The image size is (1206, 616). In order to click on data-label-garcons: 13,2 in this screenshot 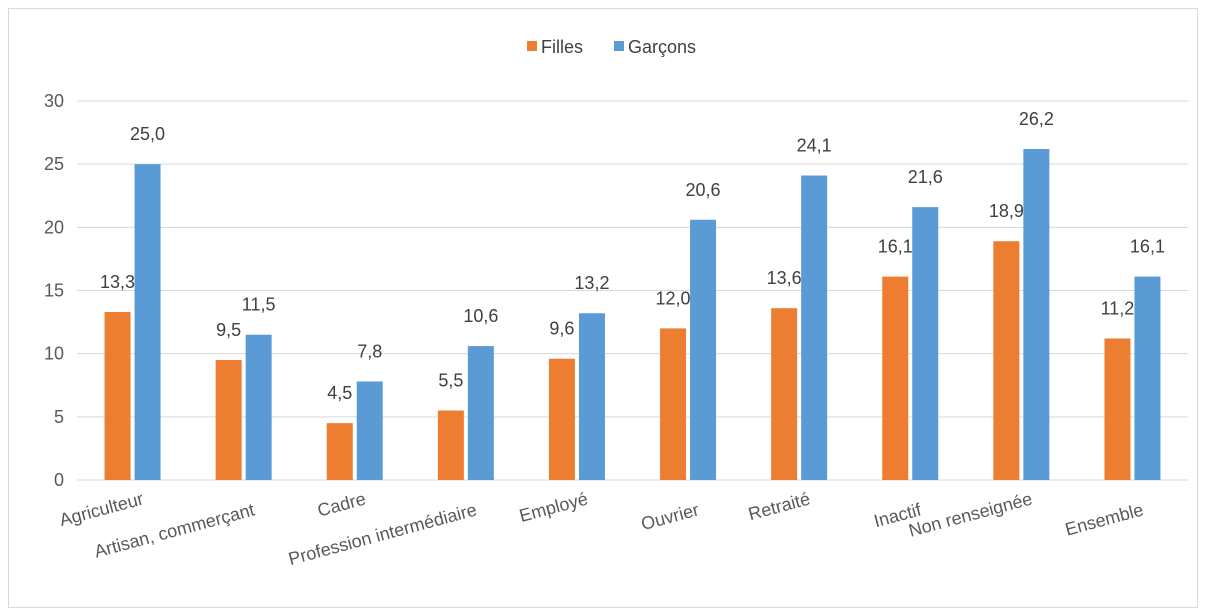, I will do `click(591, 283)`.